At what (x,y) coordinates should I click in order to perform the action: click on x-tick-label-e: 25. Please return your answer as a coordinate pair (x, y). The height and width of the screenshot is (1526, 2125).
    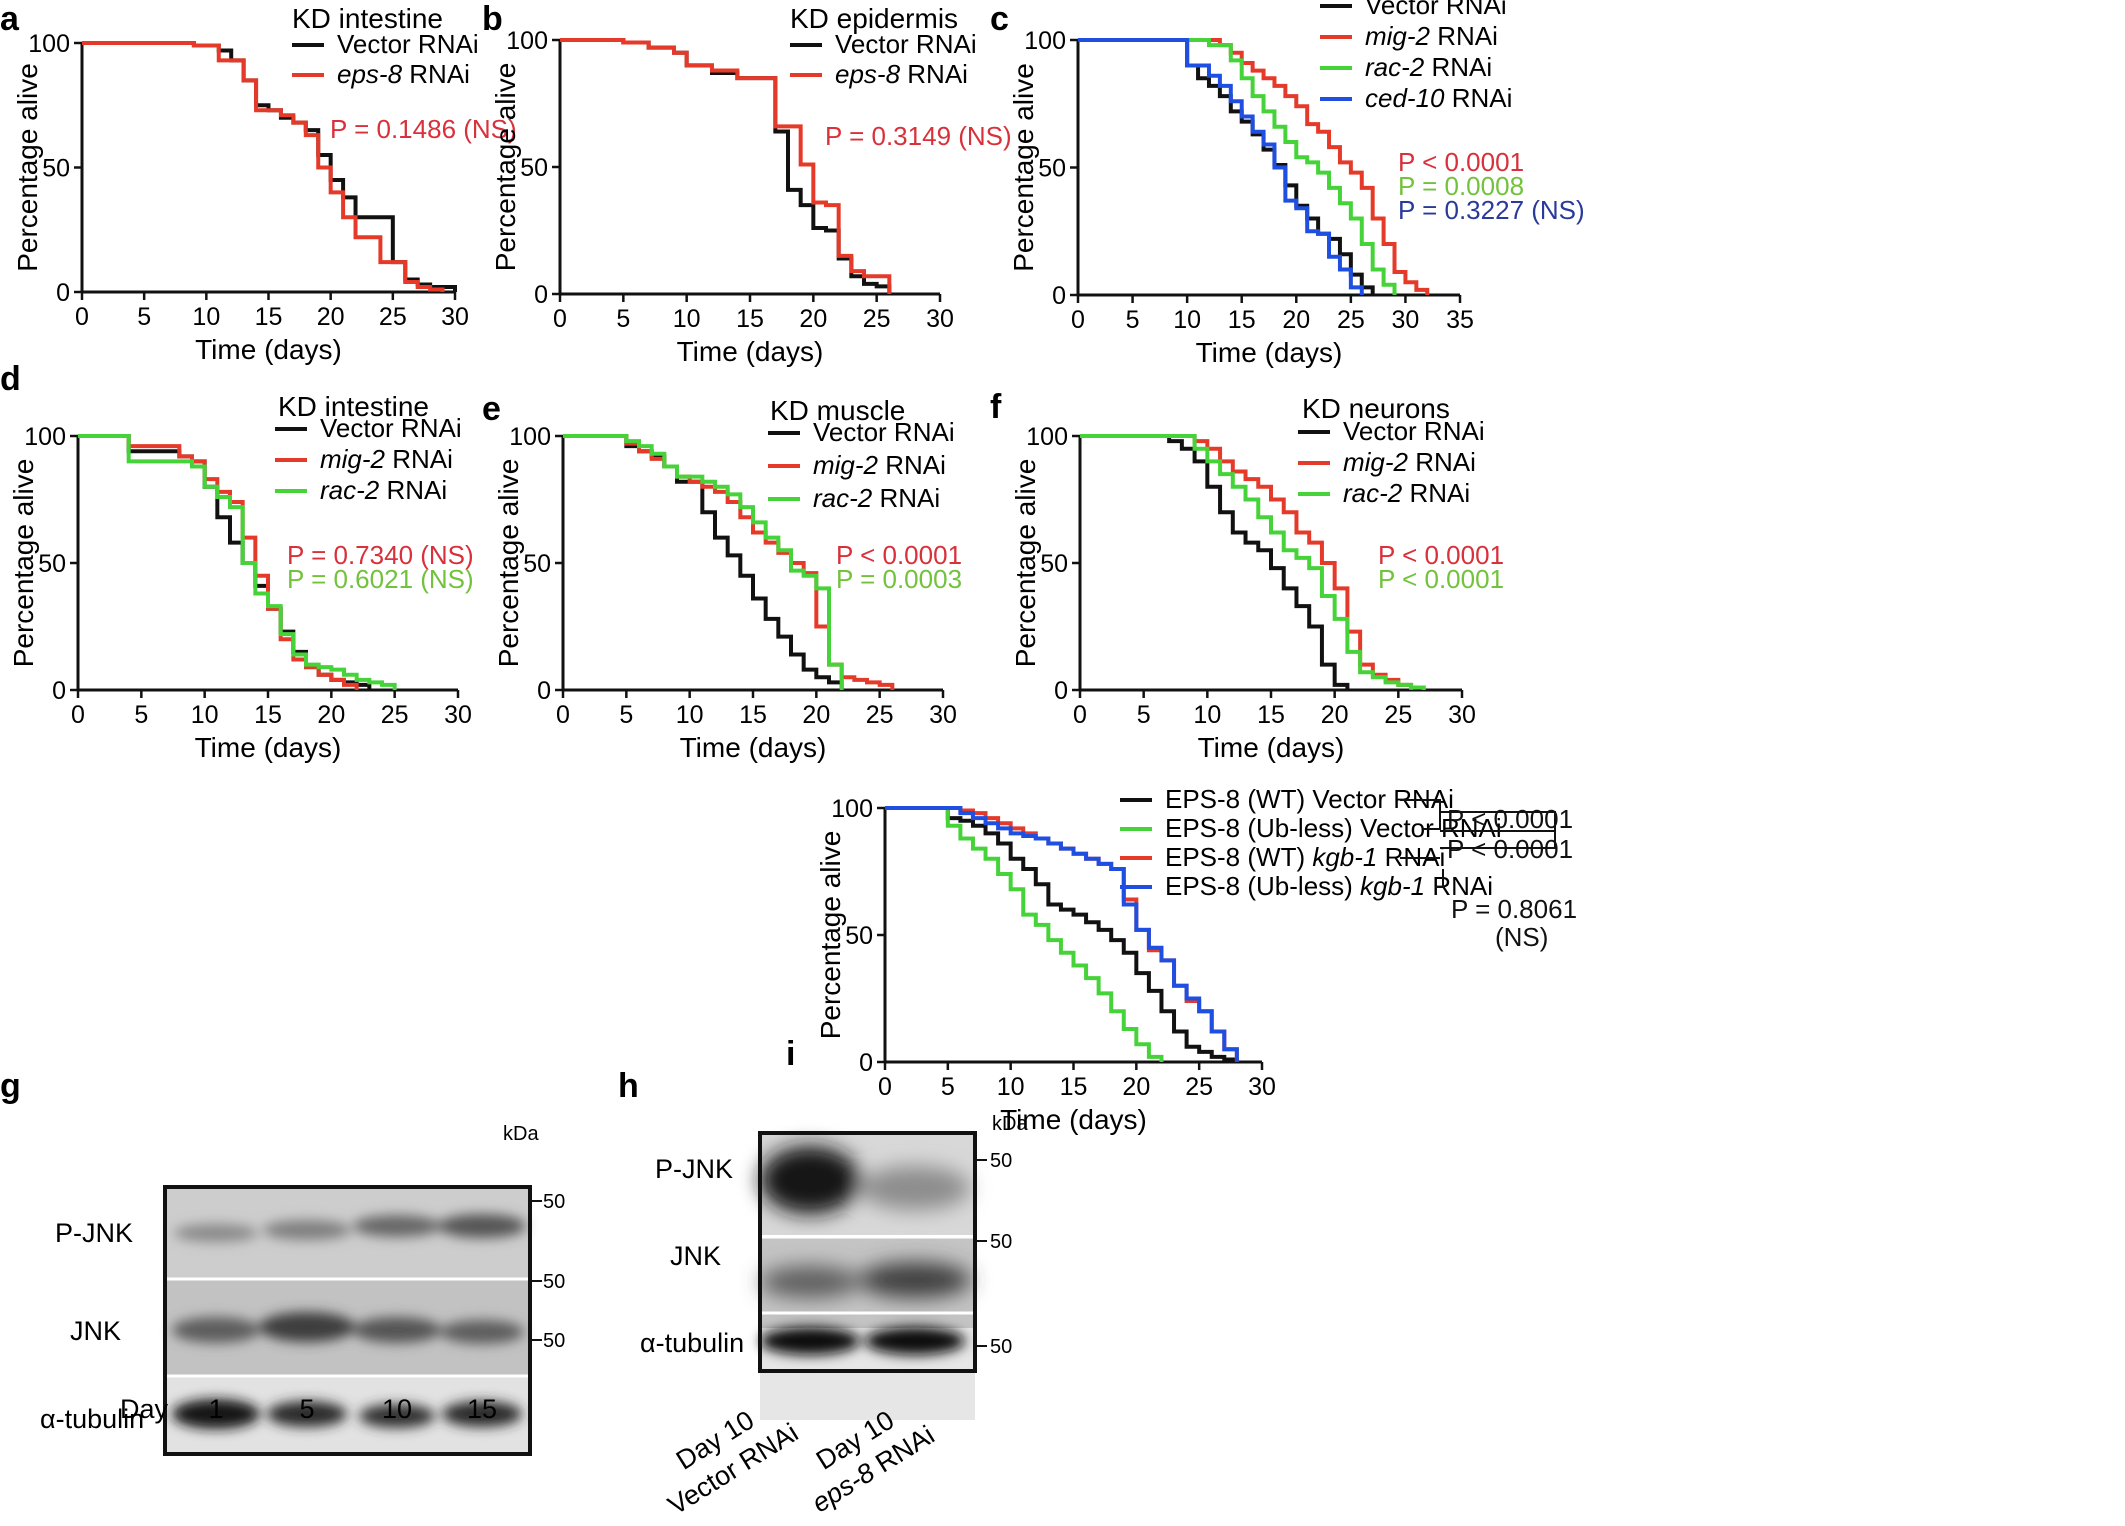
    Looking at the image, I should click on (880, 715).